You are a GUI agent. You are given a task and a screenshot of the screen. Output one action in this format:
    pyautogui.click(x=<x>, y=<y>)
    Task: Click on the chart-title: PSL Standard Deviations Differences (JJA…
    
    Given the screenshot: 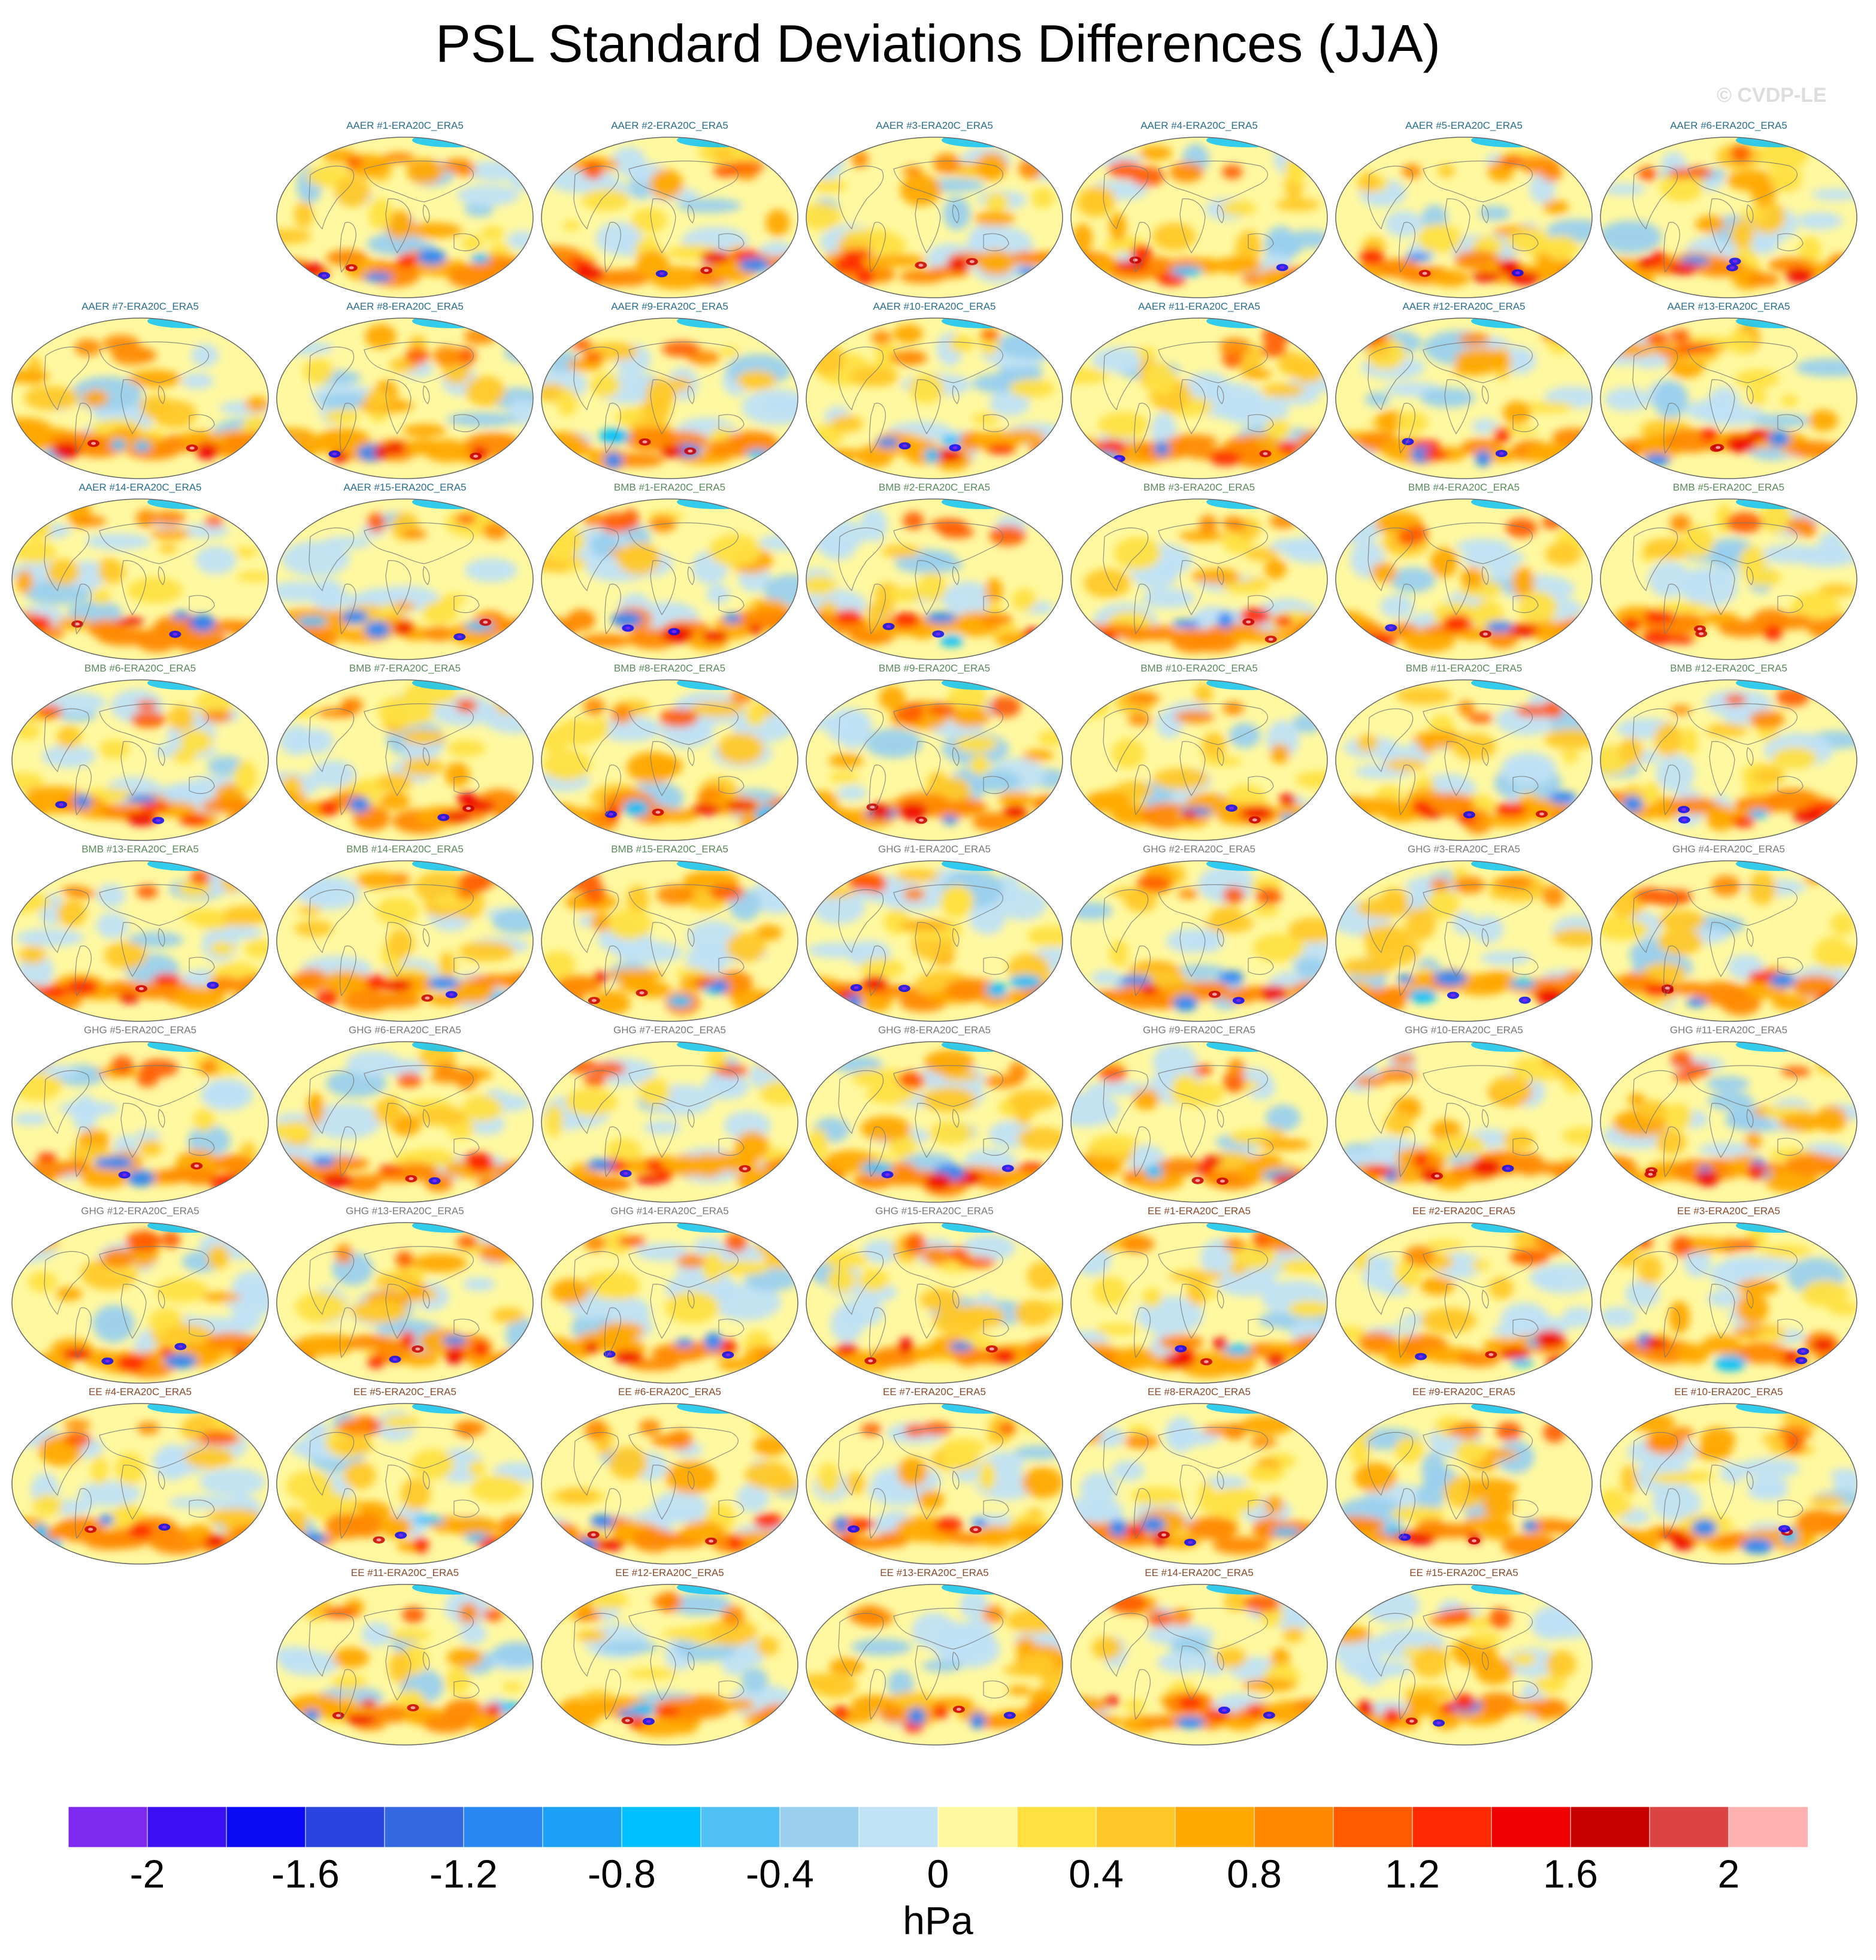 What is the action you would take?
    pyautogui.click(x=938, y=44)
    